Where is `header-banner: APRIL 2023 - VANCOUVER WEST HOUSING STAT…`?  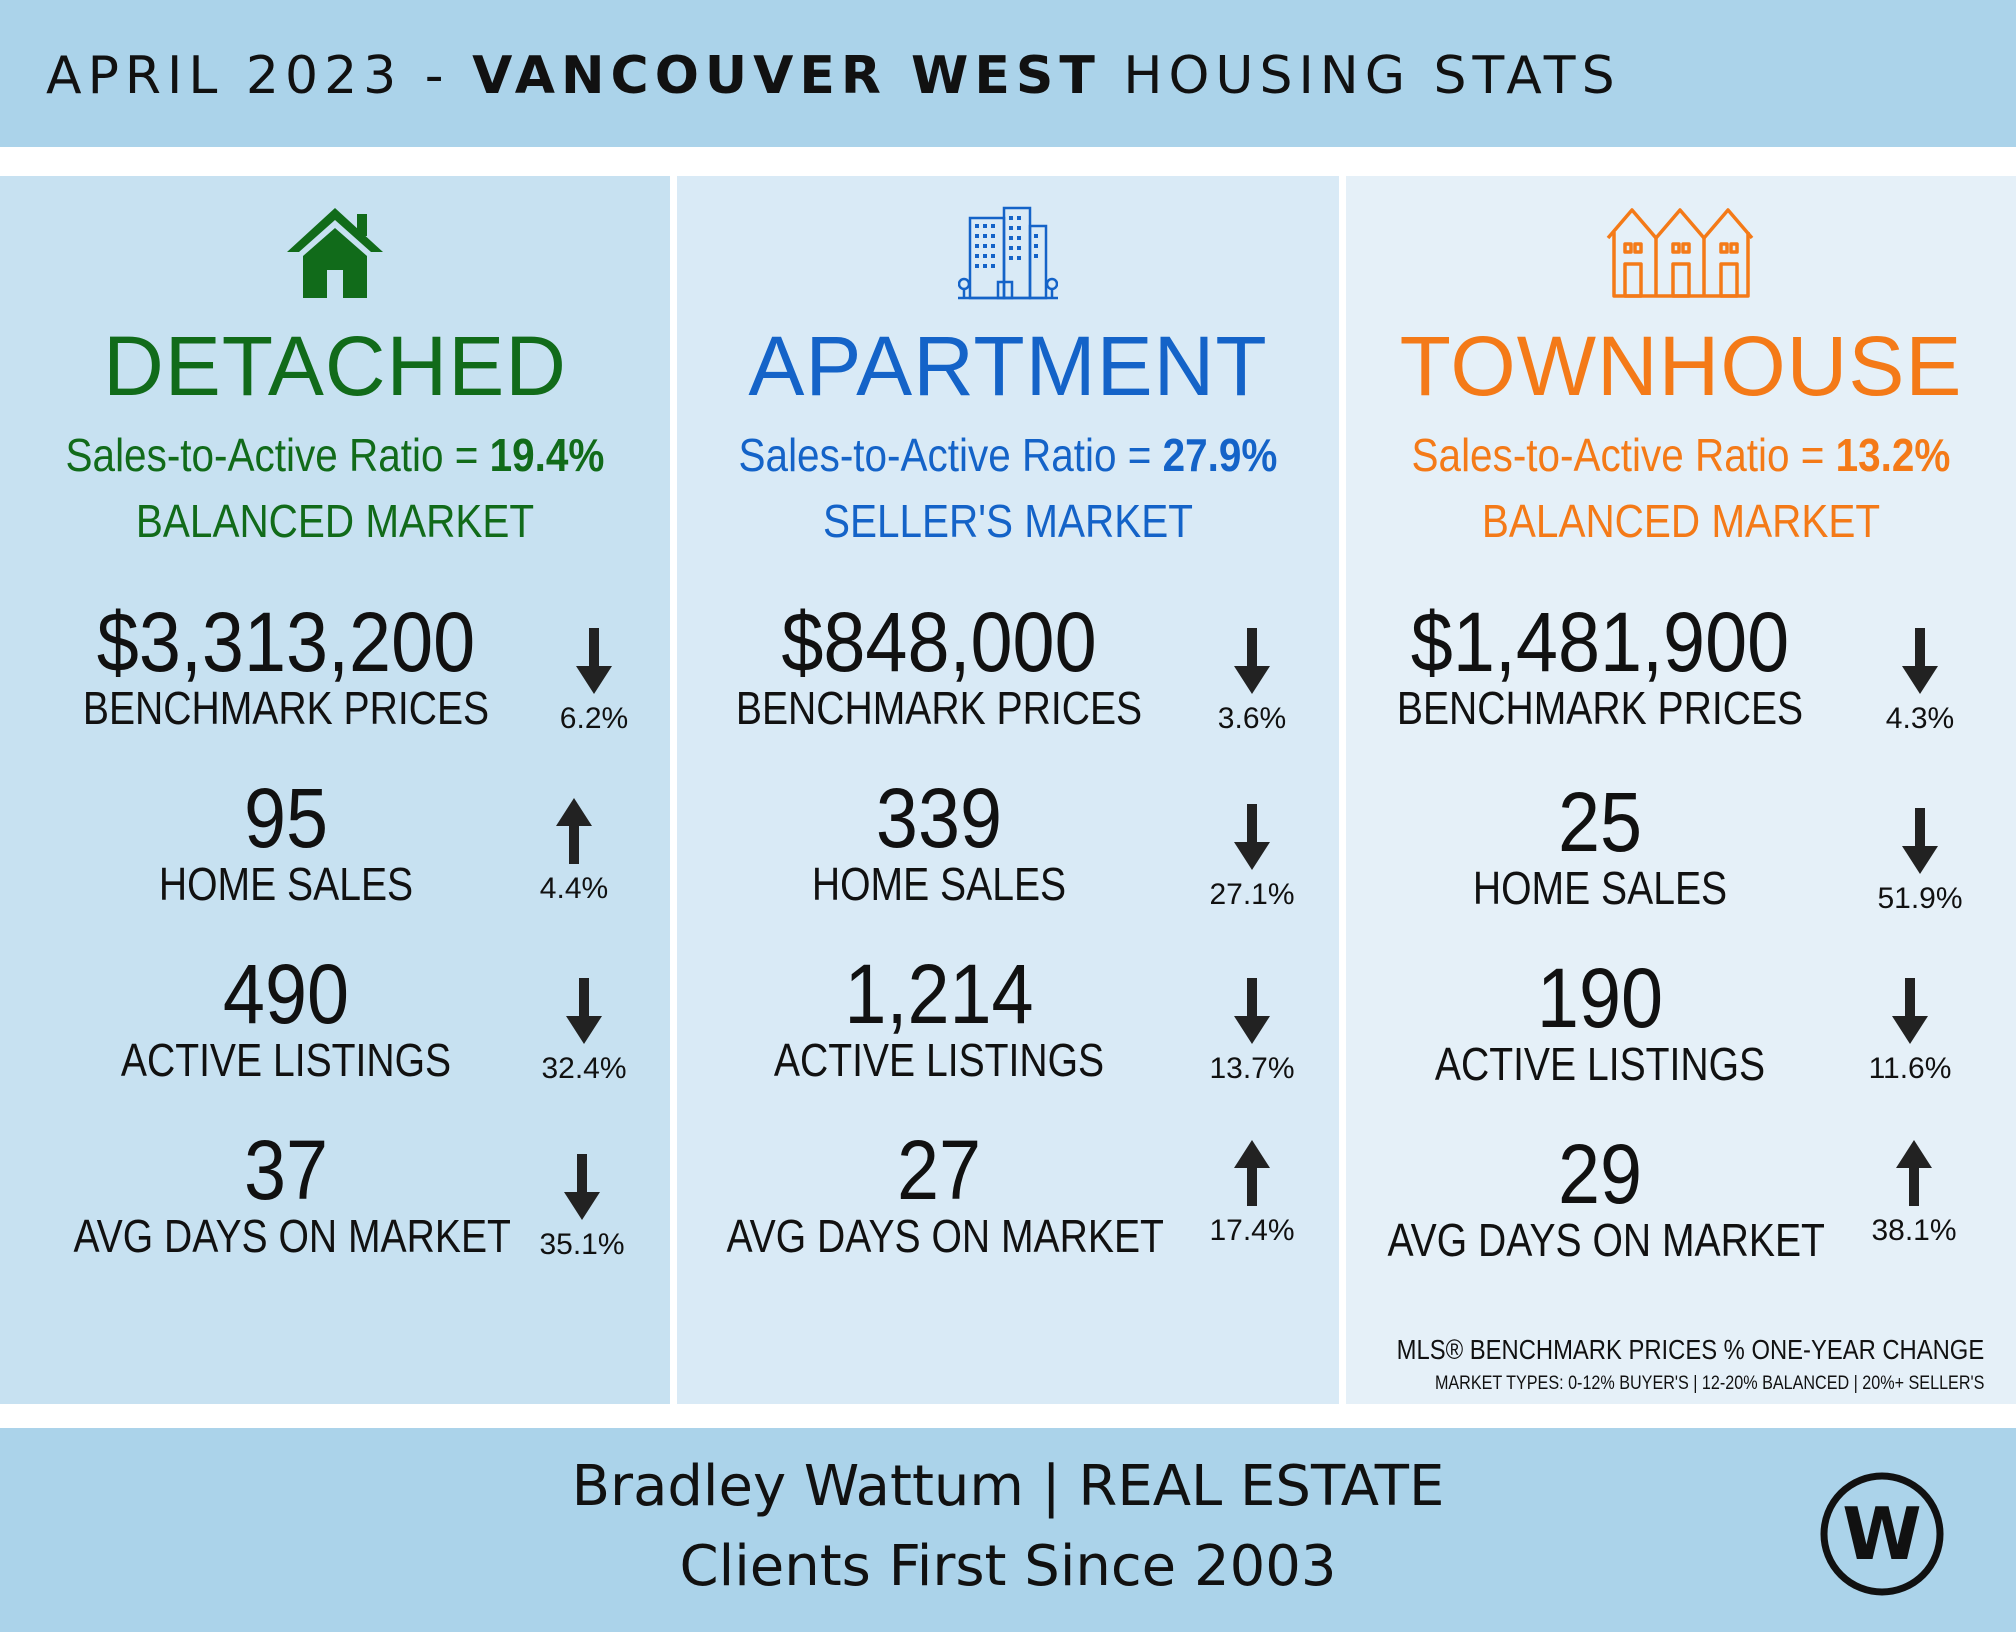
header-banner: APRIL 2023 - VANCOUVER WEST HOUSING STAT… is located at coordinates (1008, 73).